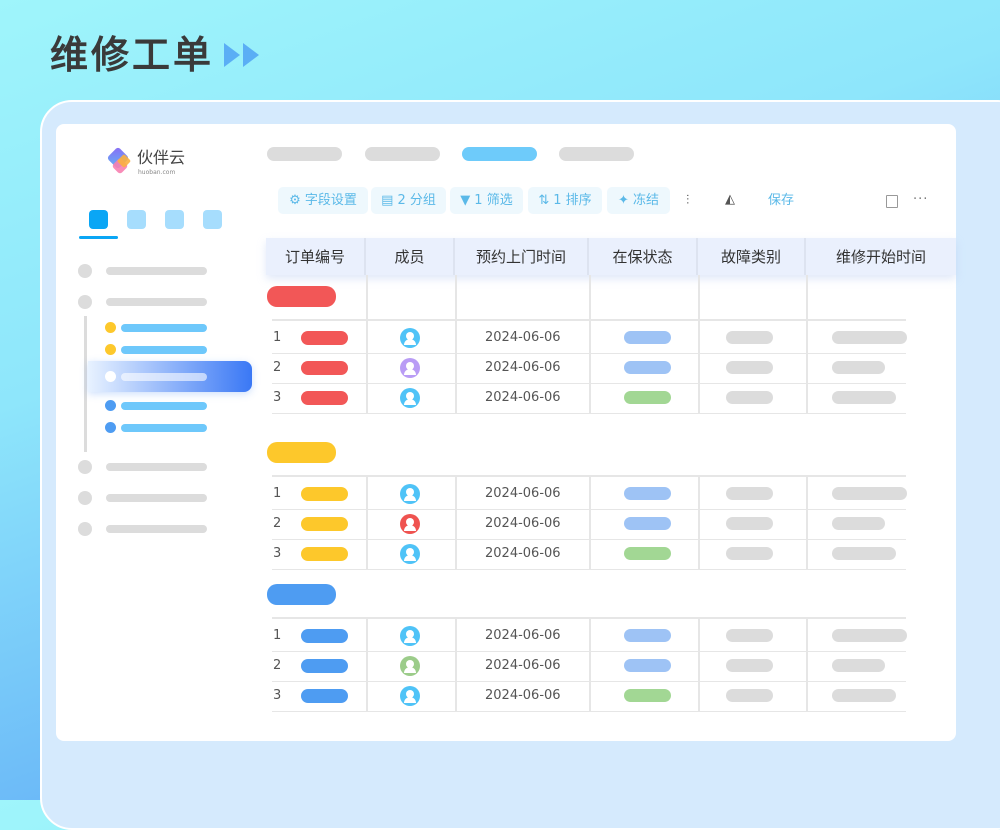 This screenshot has height=830, width=1000. Describe the element at coordinates (499, 154) in the screenshot. I see `view-tab-active` at that location.